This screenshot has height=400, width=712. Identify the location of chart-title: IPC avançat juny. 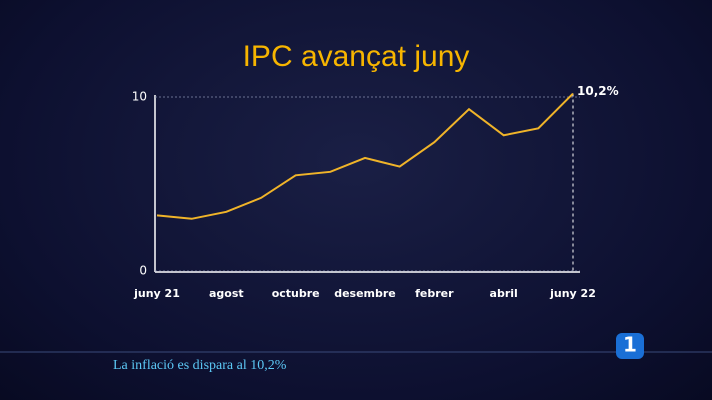
(356, 56).